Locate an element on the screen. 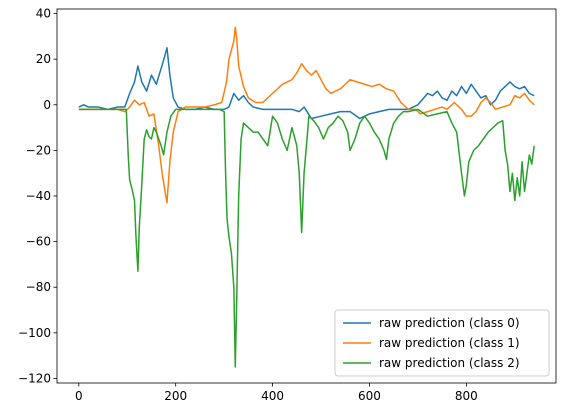  y-tick-label: 40 is located at coordinates (43, 14).